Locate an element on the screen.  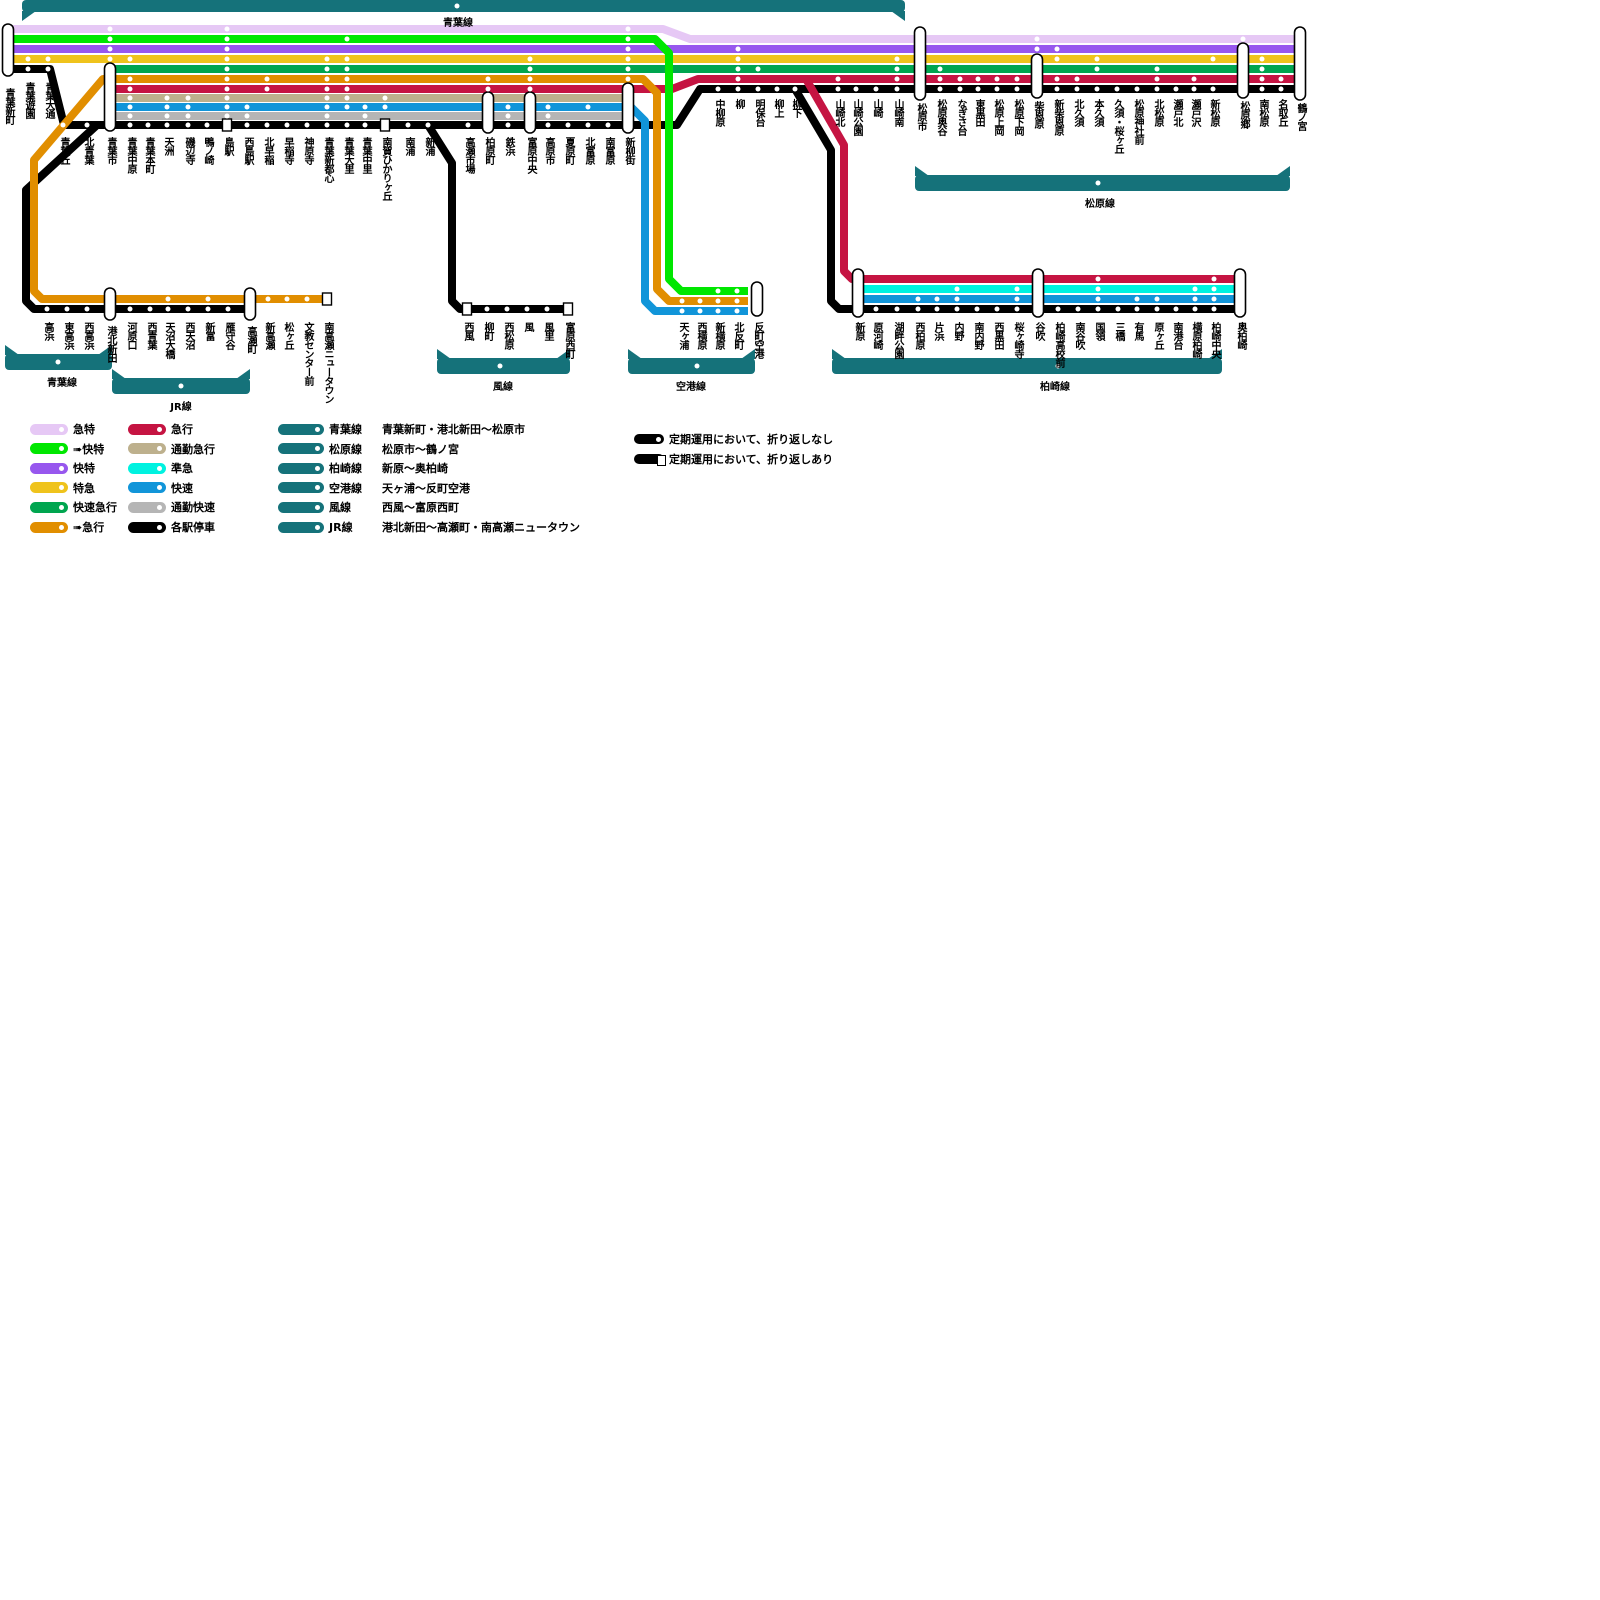
line-range: 西風～富原西町 is located at coordinates (420, 508).